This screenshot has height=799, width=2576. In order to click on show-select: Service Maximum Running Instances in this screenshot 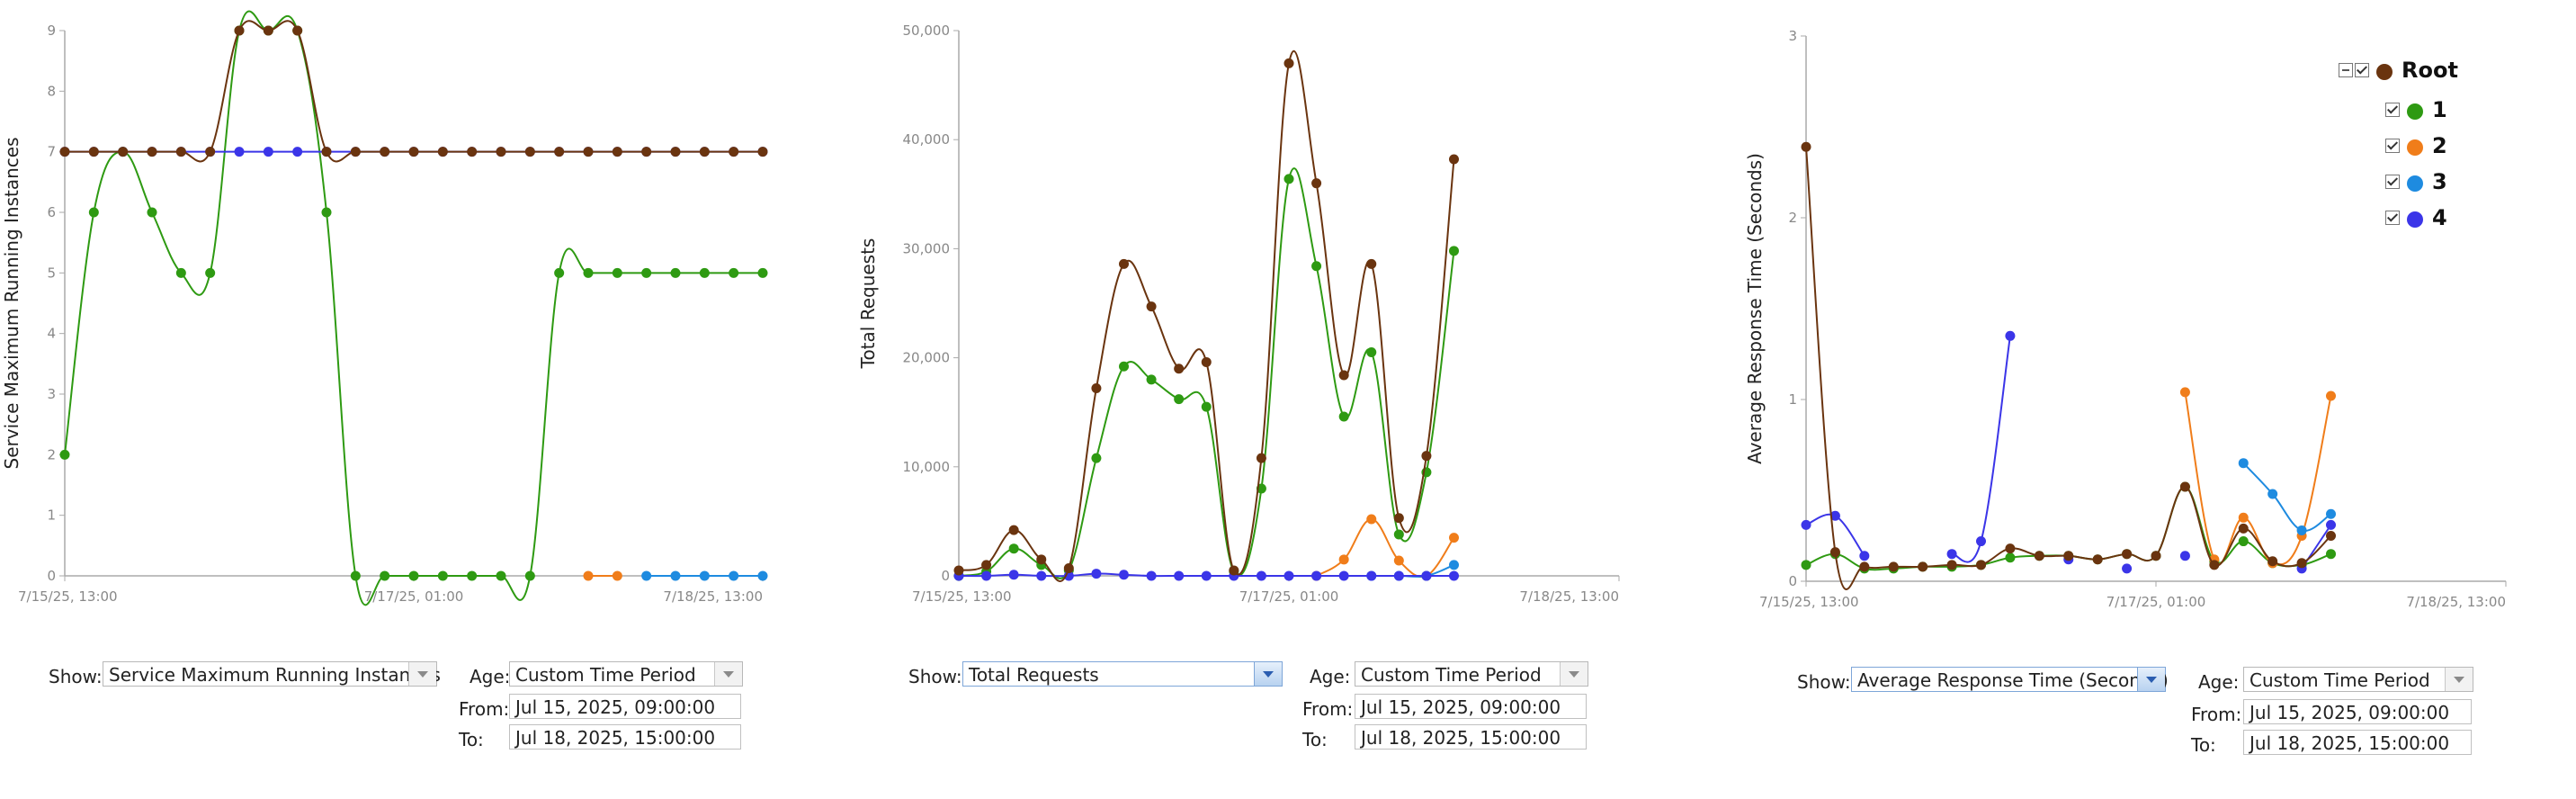, I will do `click(272, 674)`.